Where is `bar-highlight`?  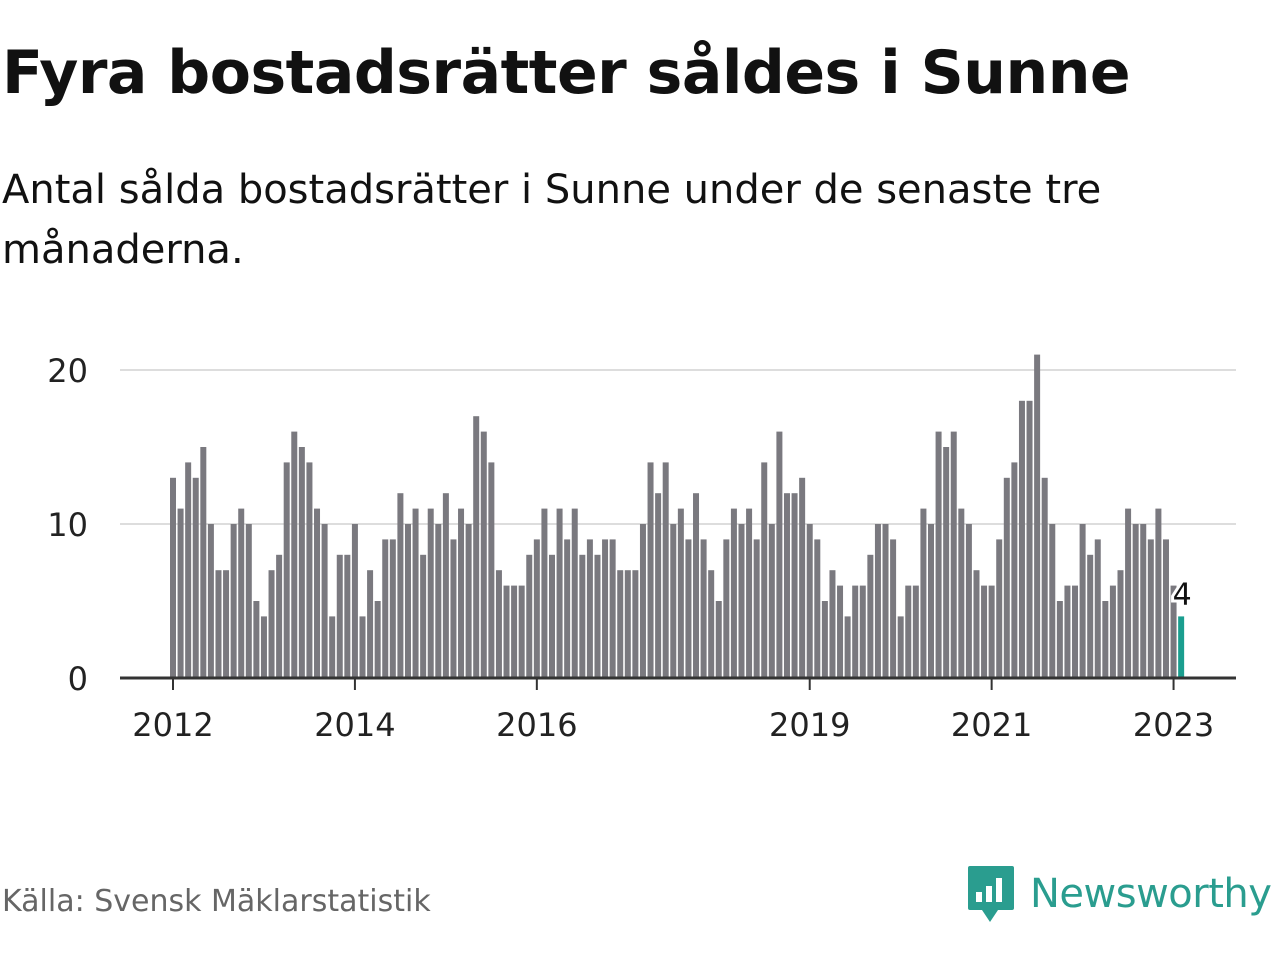
bar-highlight is located at coordinates (1181, 647).